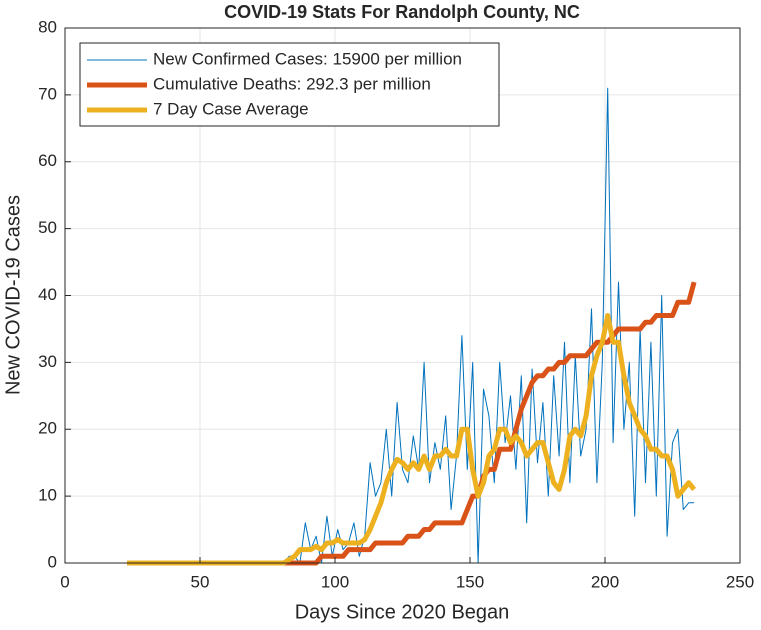 This screenshot has width=761, height=630. Describe the element at coordinates (52, 561) in the screenshot. I see `y-tick-label: 0` at that location.